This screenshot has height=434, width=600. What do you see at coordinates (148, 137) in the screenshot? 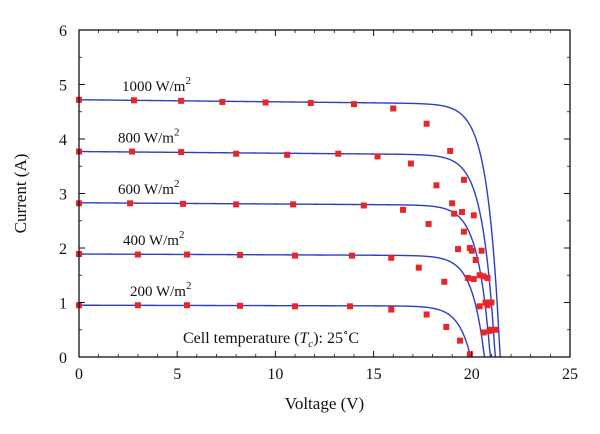
I see `series-label: 800 W/m2` at bounding box center [148, 137].